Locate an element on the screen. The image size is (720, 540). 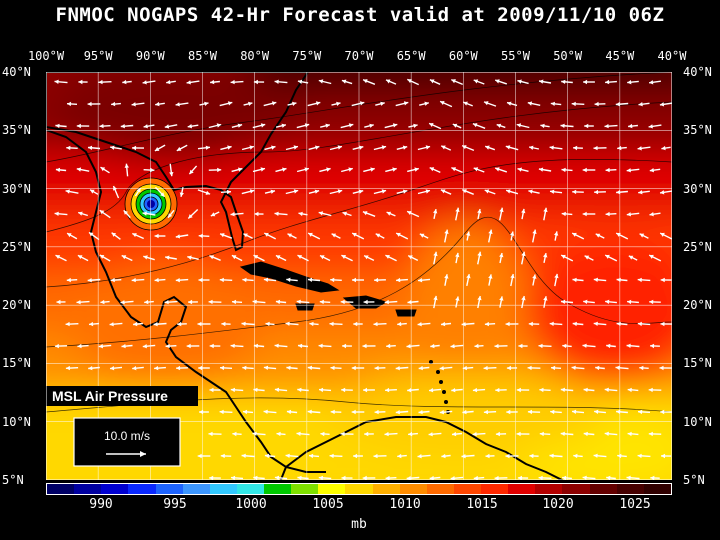
colorbar-tick-label: 1020 is located at coordinates (558, 504).